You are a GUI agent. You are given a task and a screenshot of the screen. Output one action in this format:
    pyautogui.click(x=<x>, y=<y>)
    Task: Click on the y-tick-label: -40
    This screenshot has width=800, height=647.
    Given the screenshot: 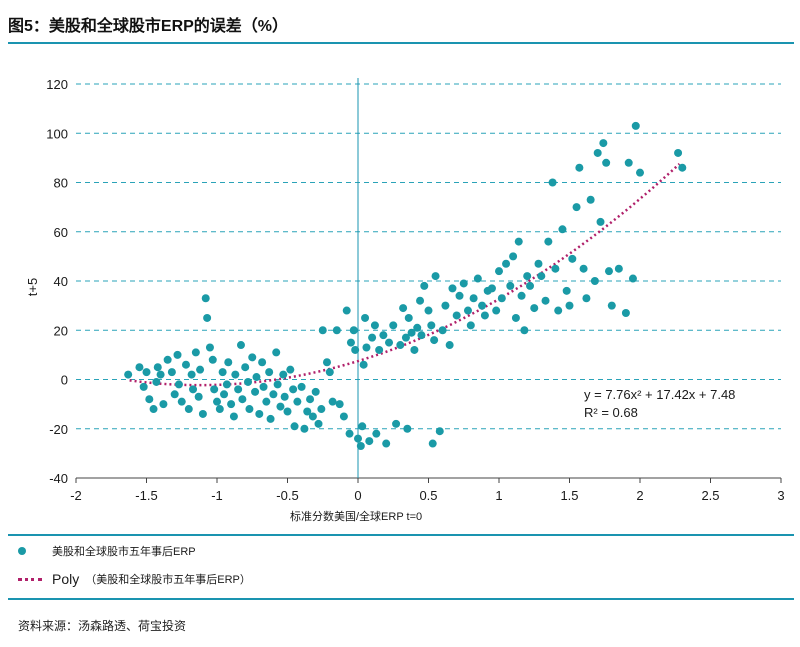 What is the action you would take?
    pyautogui.click(x=58, y=478)
    